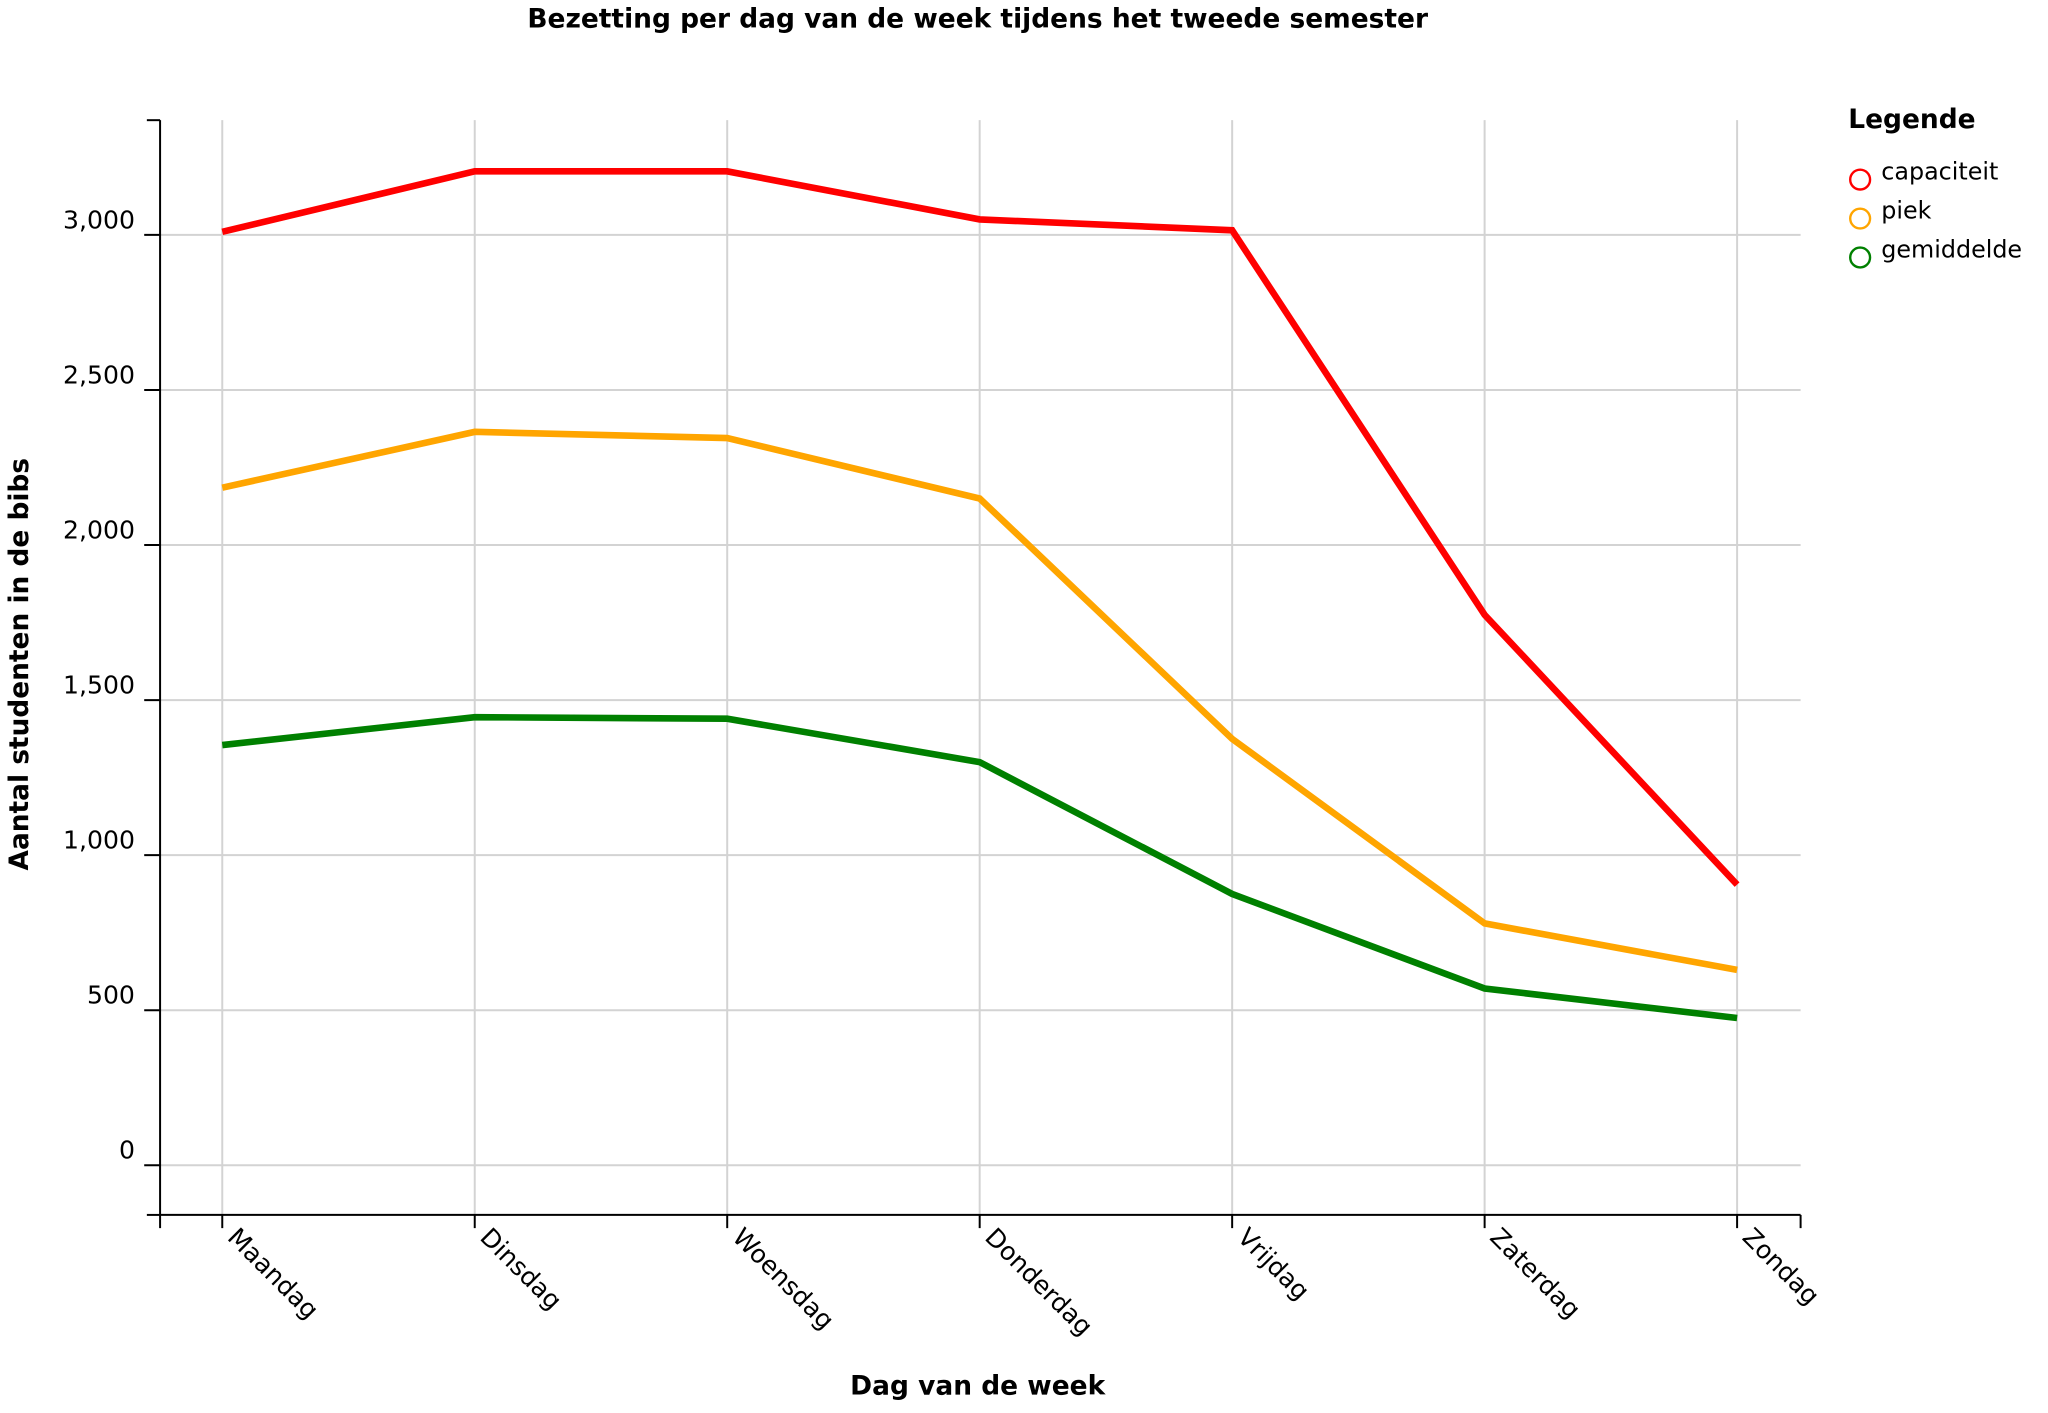 The height and width of the screenshot is (1413, 2048). Describe the element at coordinates (1038, 1281) in the screenshot. I see `x-tick-label: Donderdag` at that location.